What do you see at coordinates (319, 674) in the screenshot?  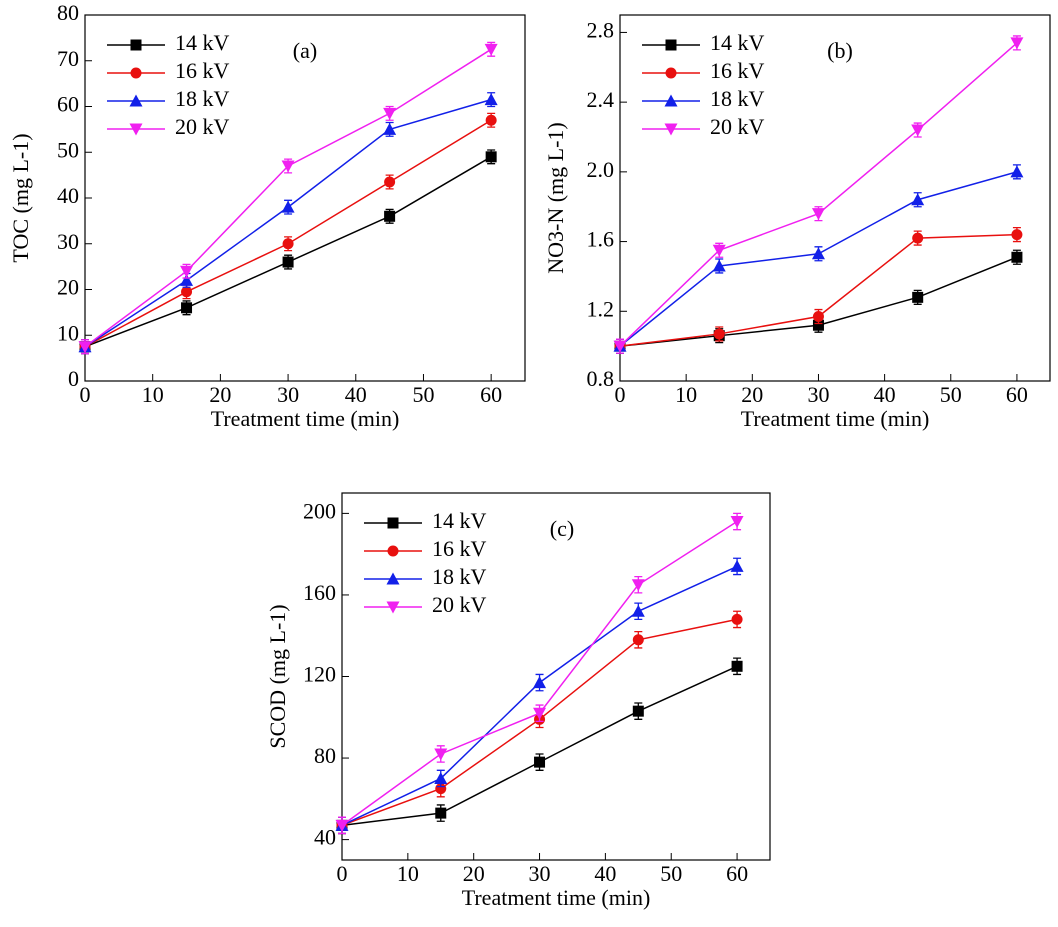 I see `y-tick-label: 120` at bounding box center [319, 674].